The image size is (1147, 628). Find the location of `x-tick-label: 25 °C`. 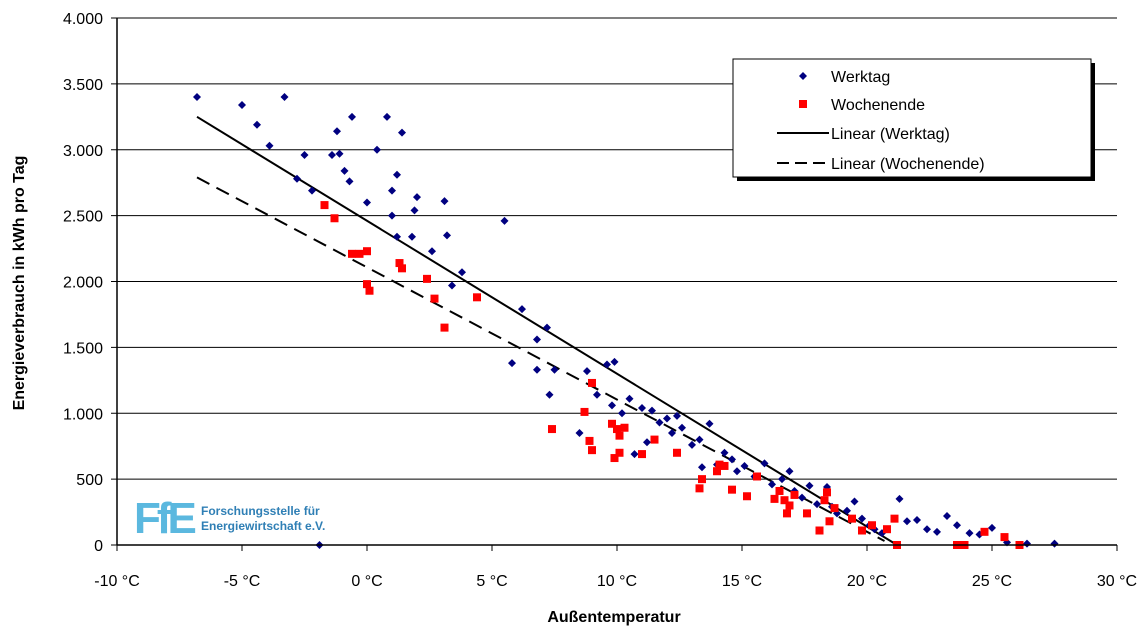

x-tick-label: 25 °C is located at coordinates (992, 581).